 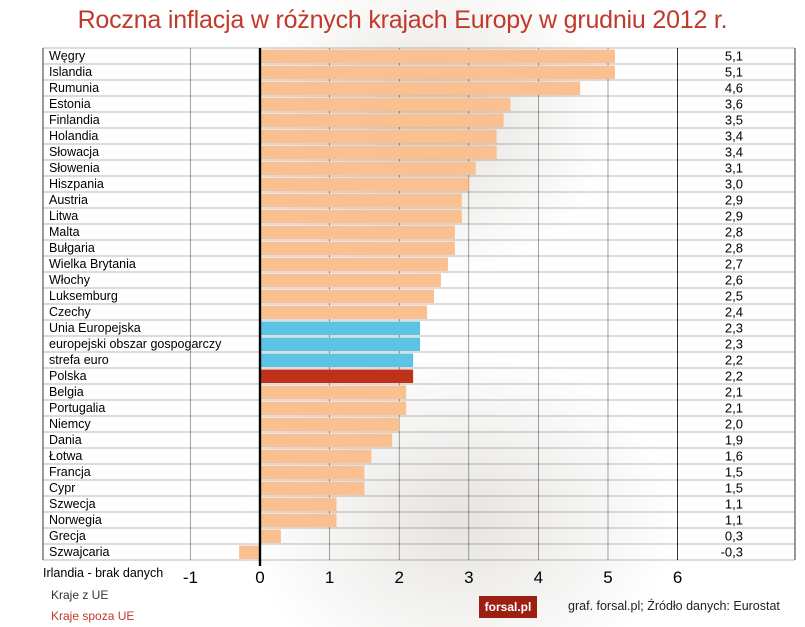 What do you see at coordinates (70, 72) in the screenshot?
I see `category-label: Islandia` at bounding box center [70, 72].